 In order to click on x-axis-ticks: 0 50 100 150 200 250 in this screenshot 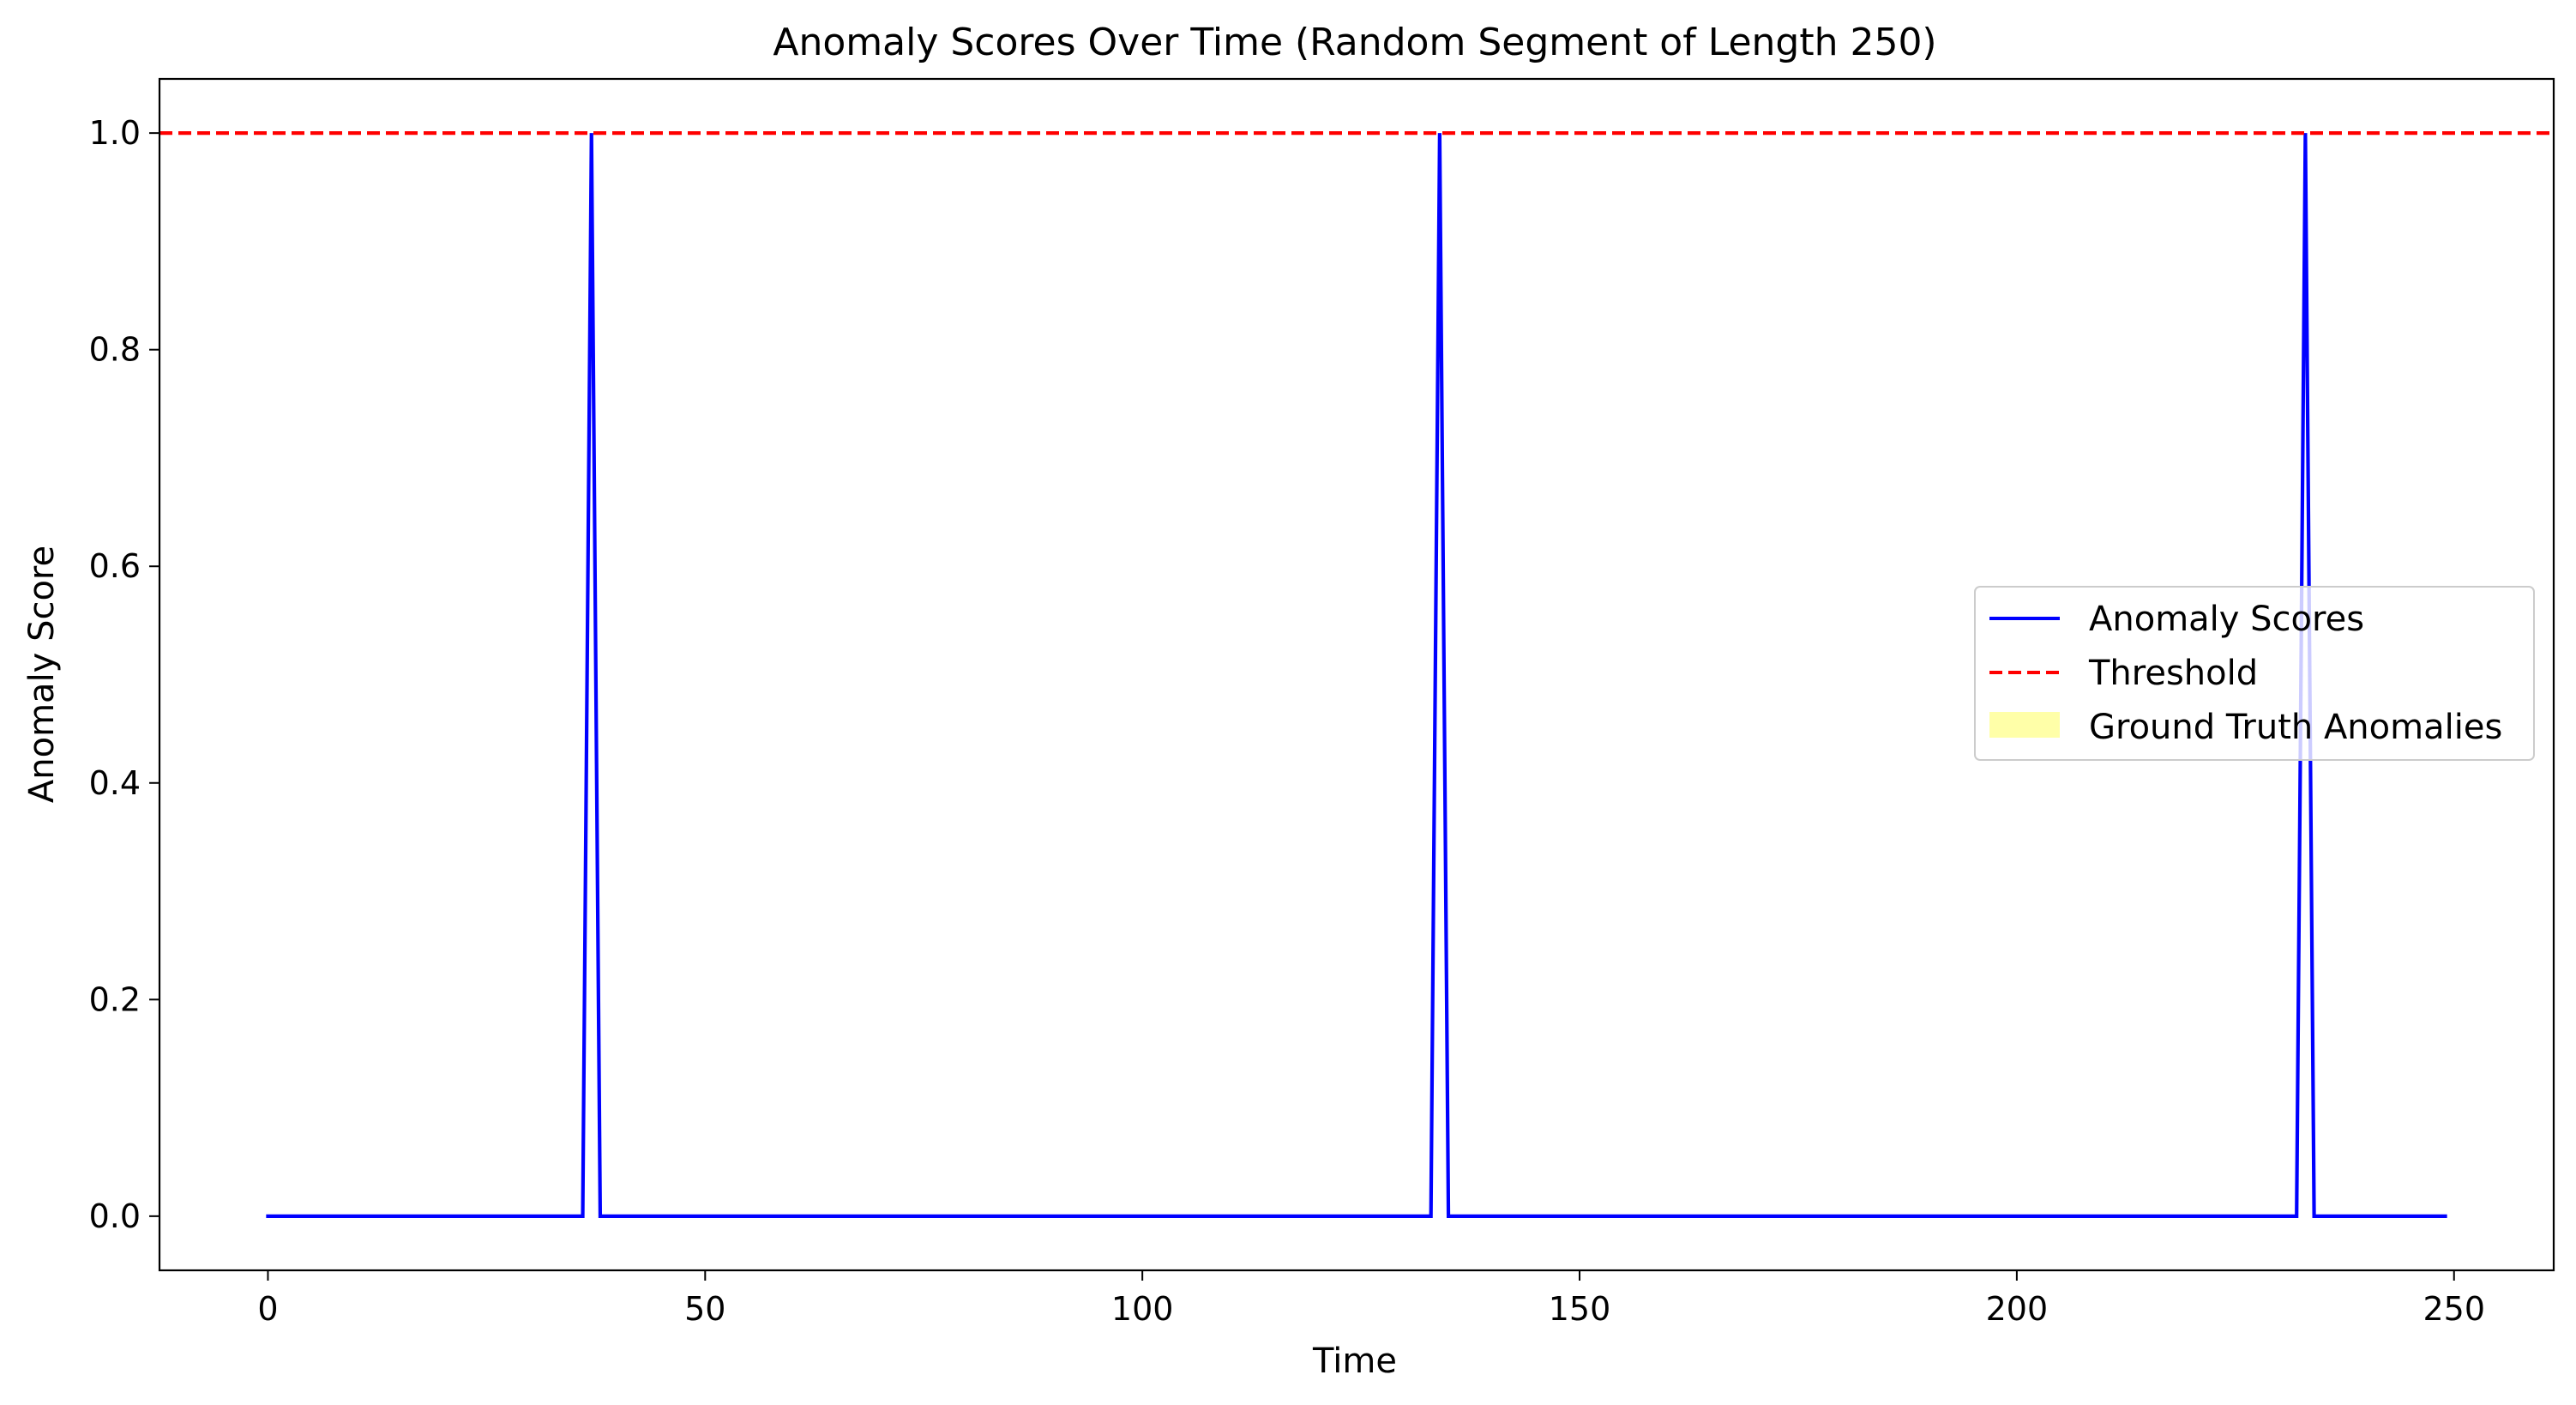, I will do `click(1371, 1299)`.